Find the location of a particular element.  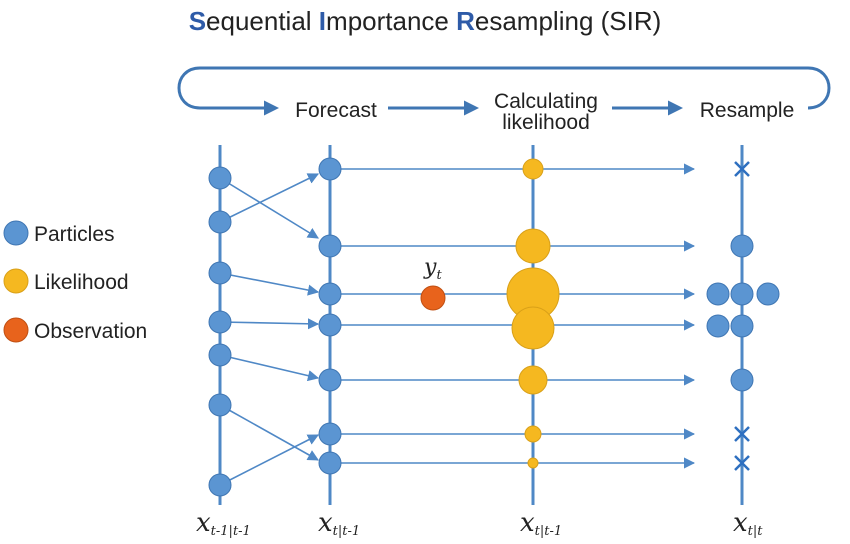

resampled-particles is located at coordinates (743, 316).